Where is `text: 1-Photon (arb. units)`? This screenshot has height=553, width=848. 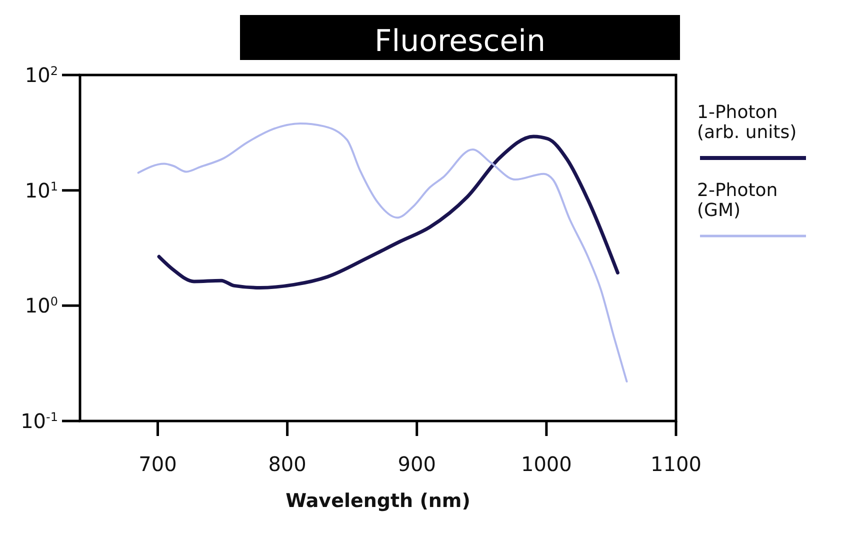
text: 1-Photon (arb. units) is located at coordinates (747, 122).